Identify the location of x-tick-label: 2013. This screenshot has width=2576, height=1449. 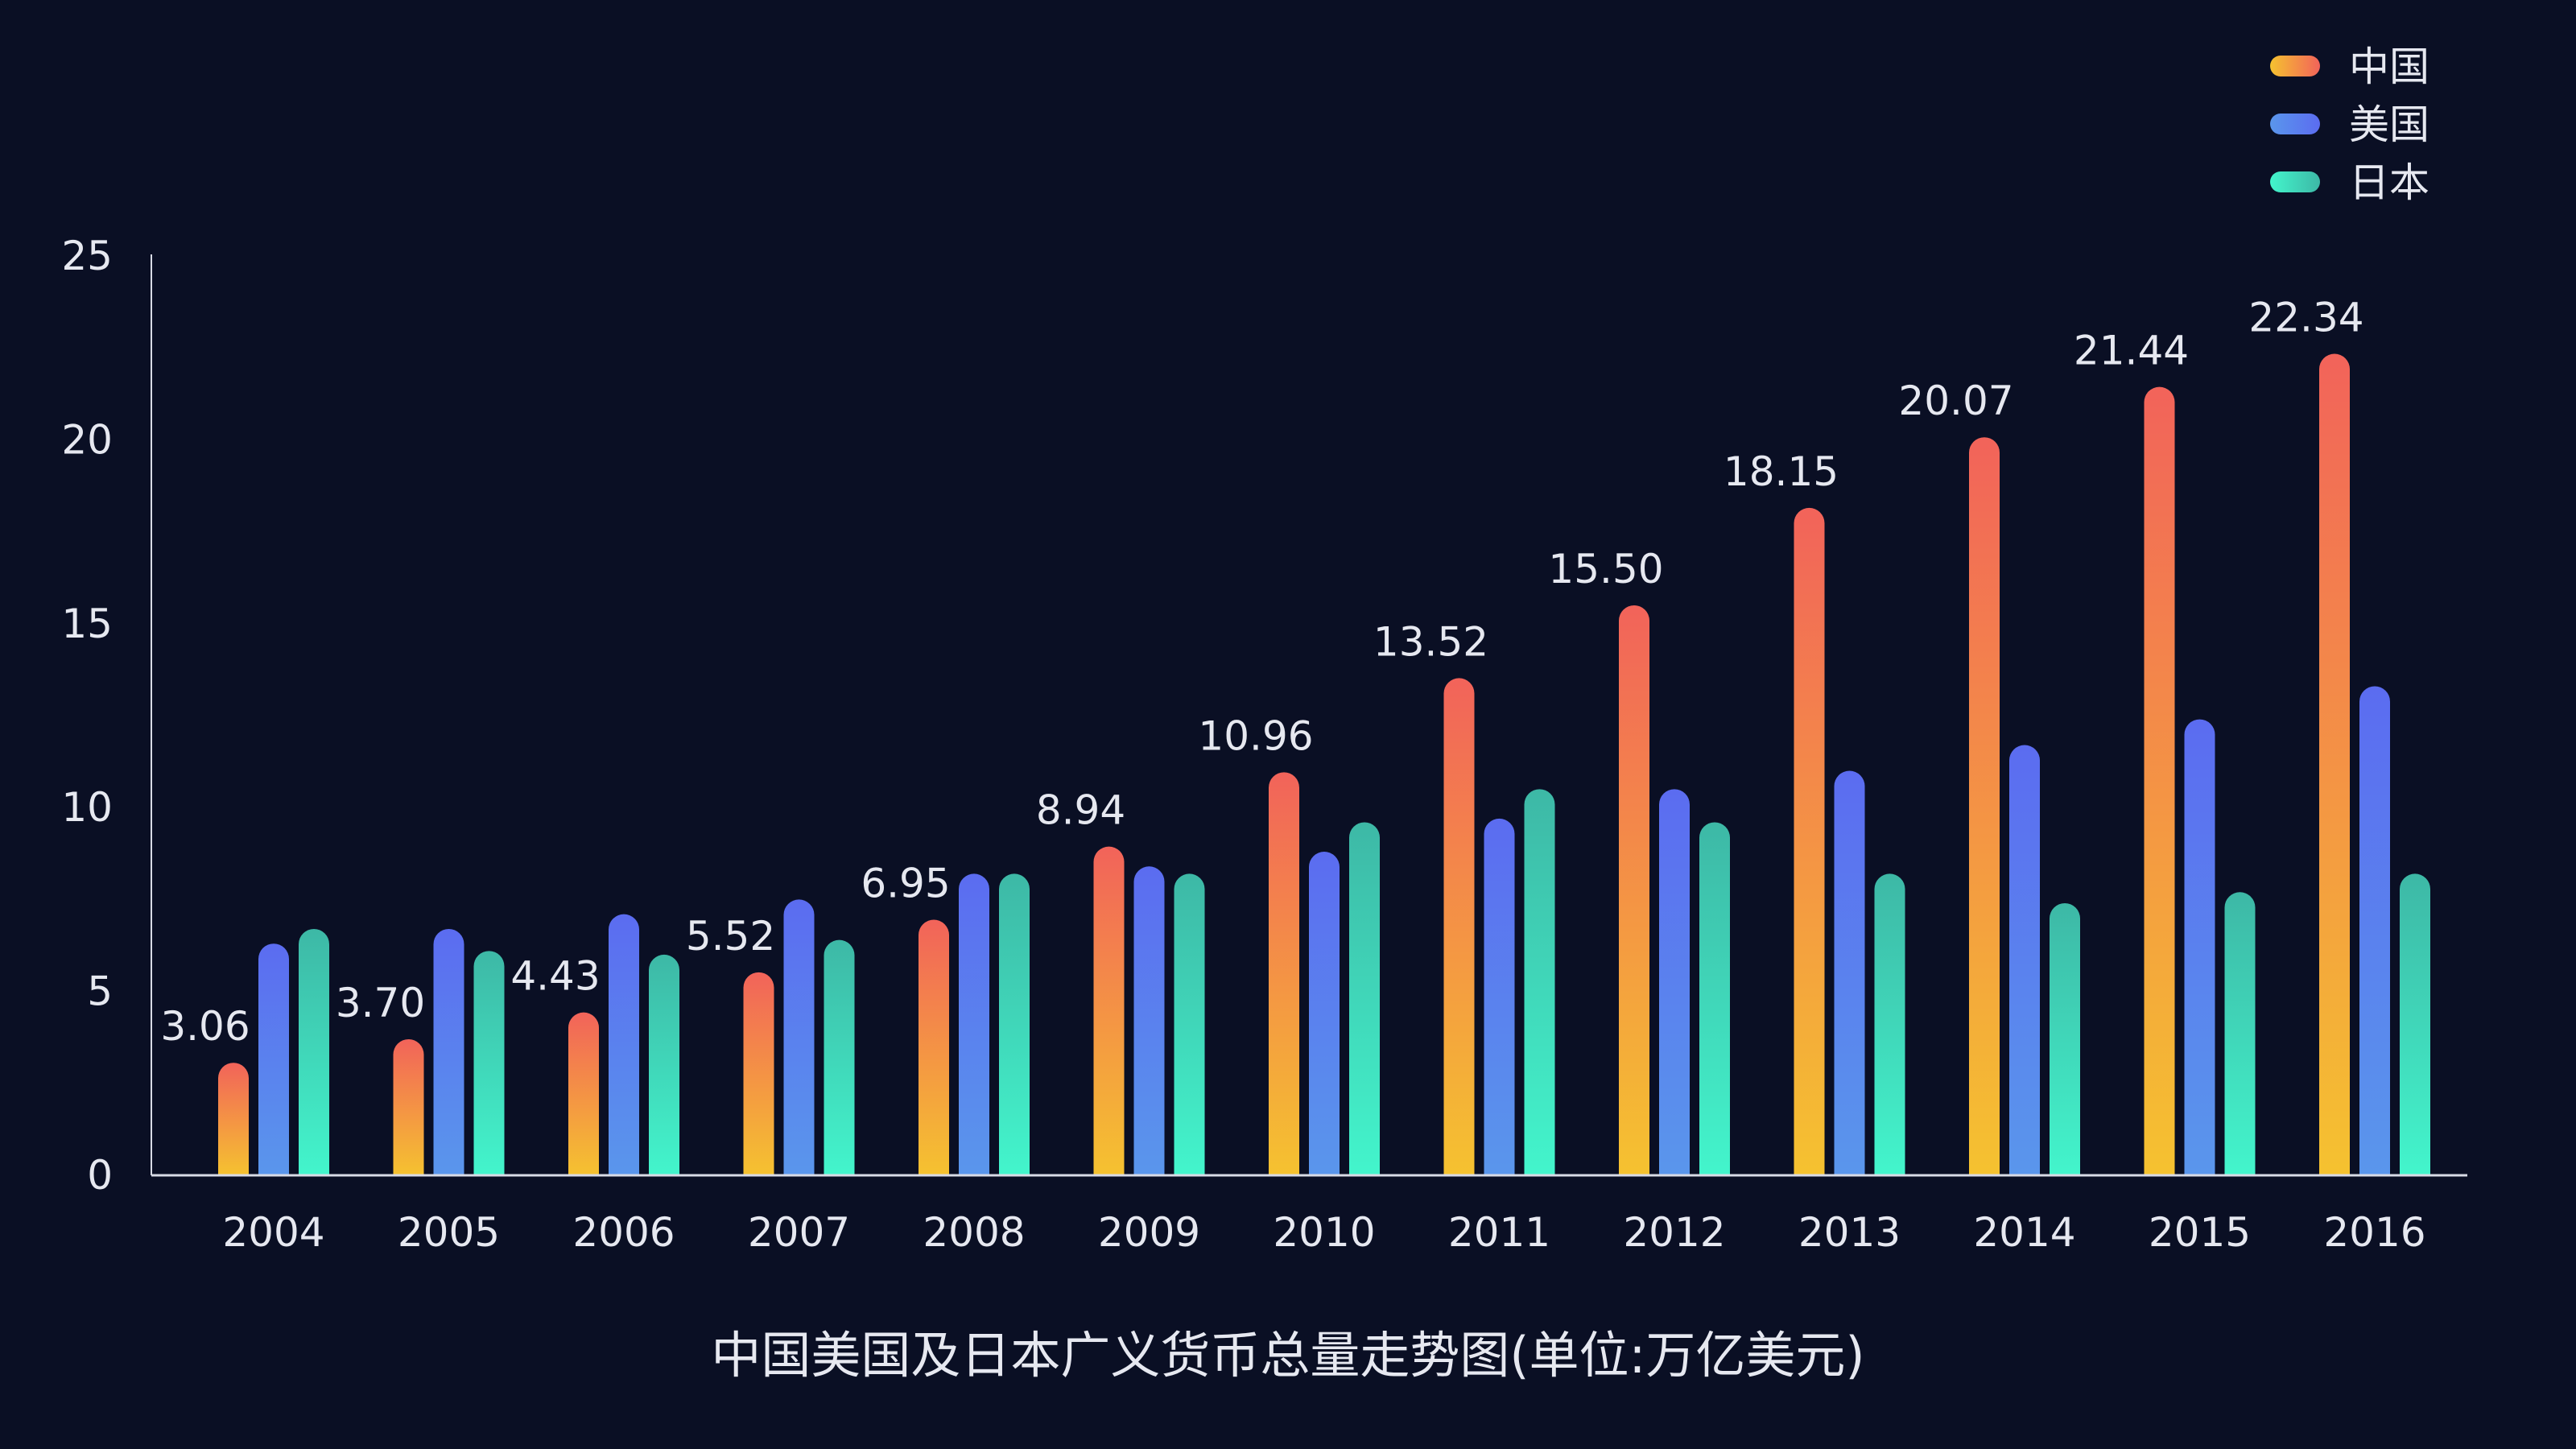
(1850, 1232).